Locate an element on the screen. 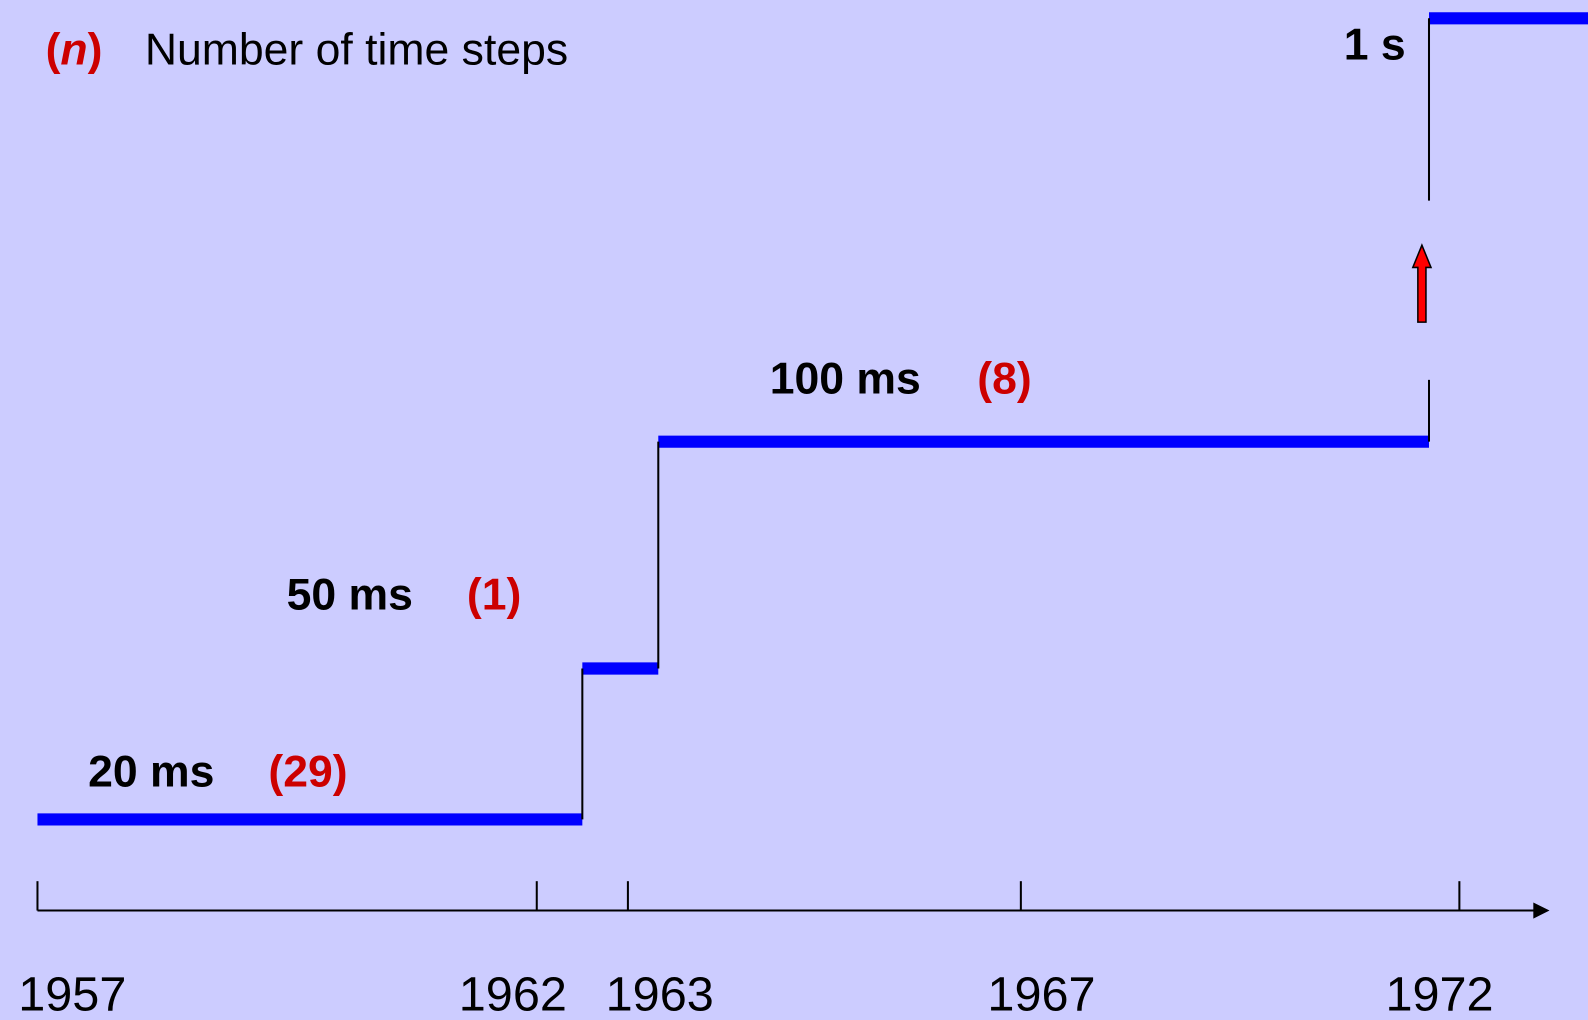  legend-open: ( is located at coordinates (53, 50).